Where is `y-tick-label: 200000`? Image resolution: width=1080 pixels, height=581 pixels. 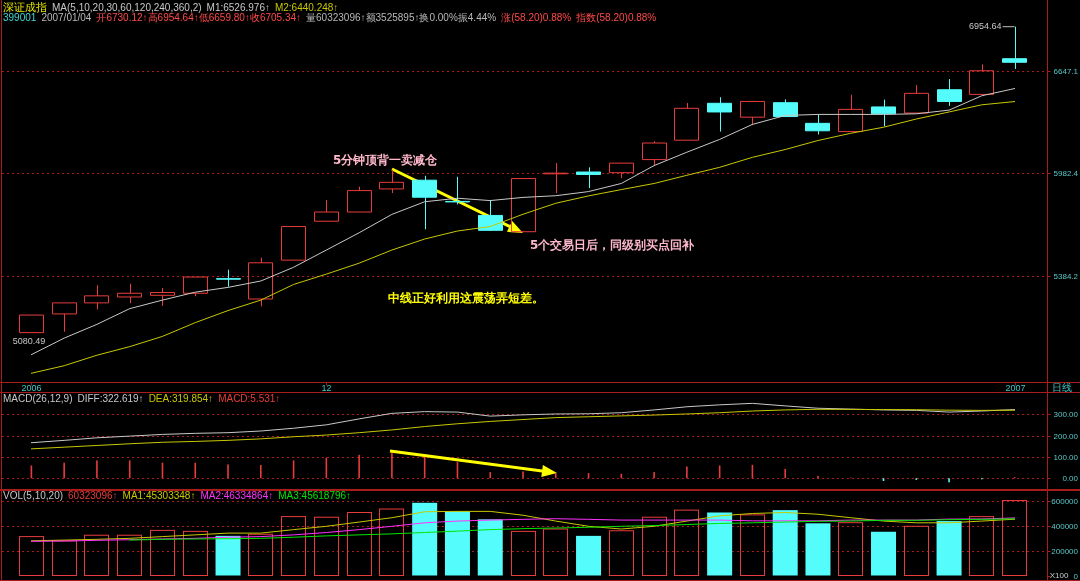
y-tick-label: 200000 is located at coordinates (1065, 551).